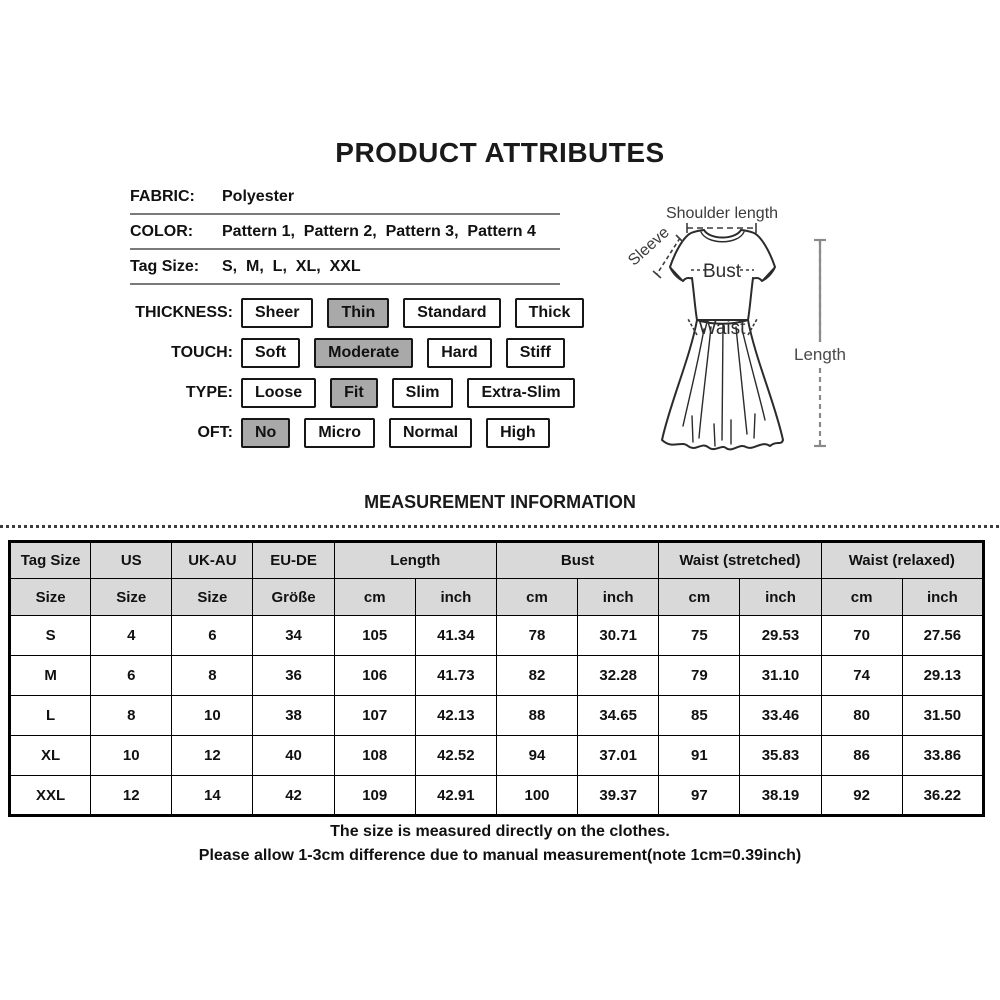 The image size is (1000, 1000). What do you see at coordinates (293, 715) in the screenshot?
I see `table-cell: 38` at bounding box center [293, 715].